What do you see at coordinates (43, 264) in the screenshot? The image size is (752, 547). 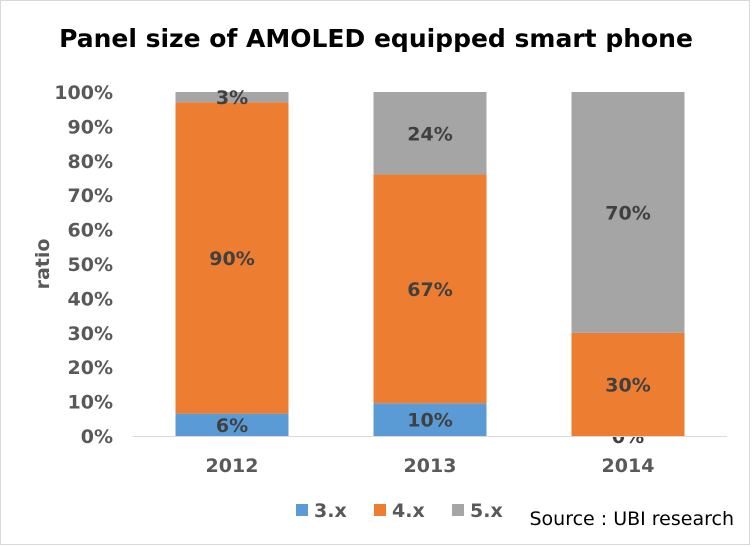 I see `y-axis-label: ratio` at bounding box center [43, 264].